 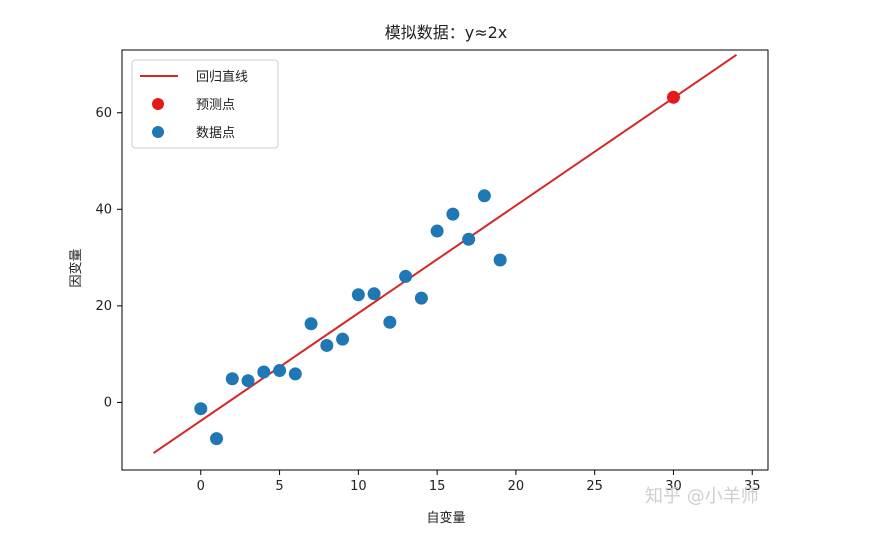 I want to click on y-axis-ticks: 0 20 40 60, so click(x=108, y=258).